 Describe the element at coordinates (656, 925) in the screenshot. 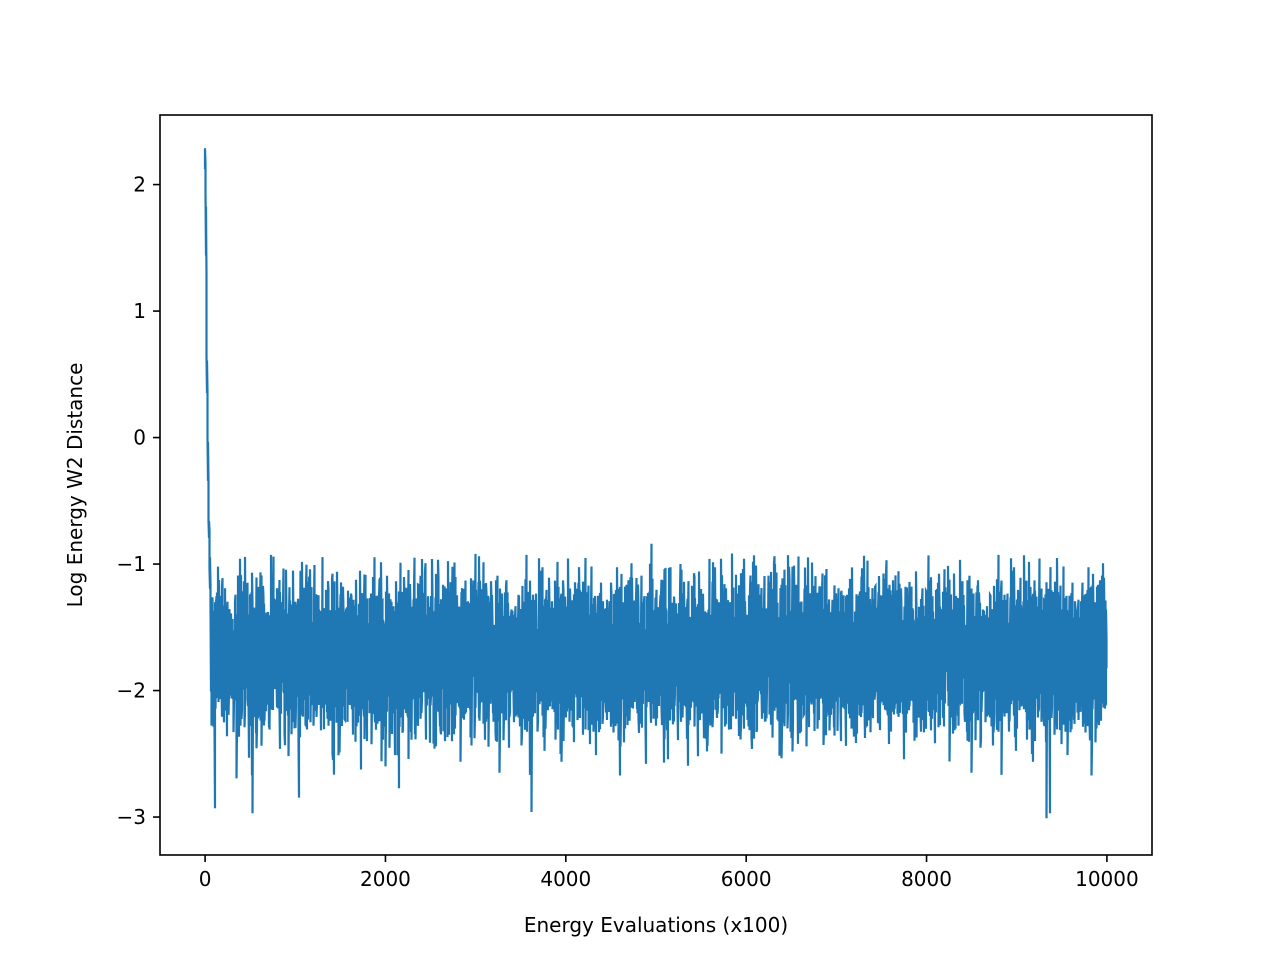

I see `x-axis-label: Energy Evaluations (x100)` at that location.